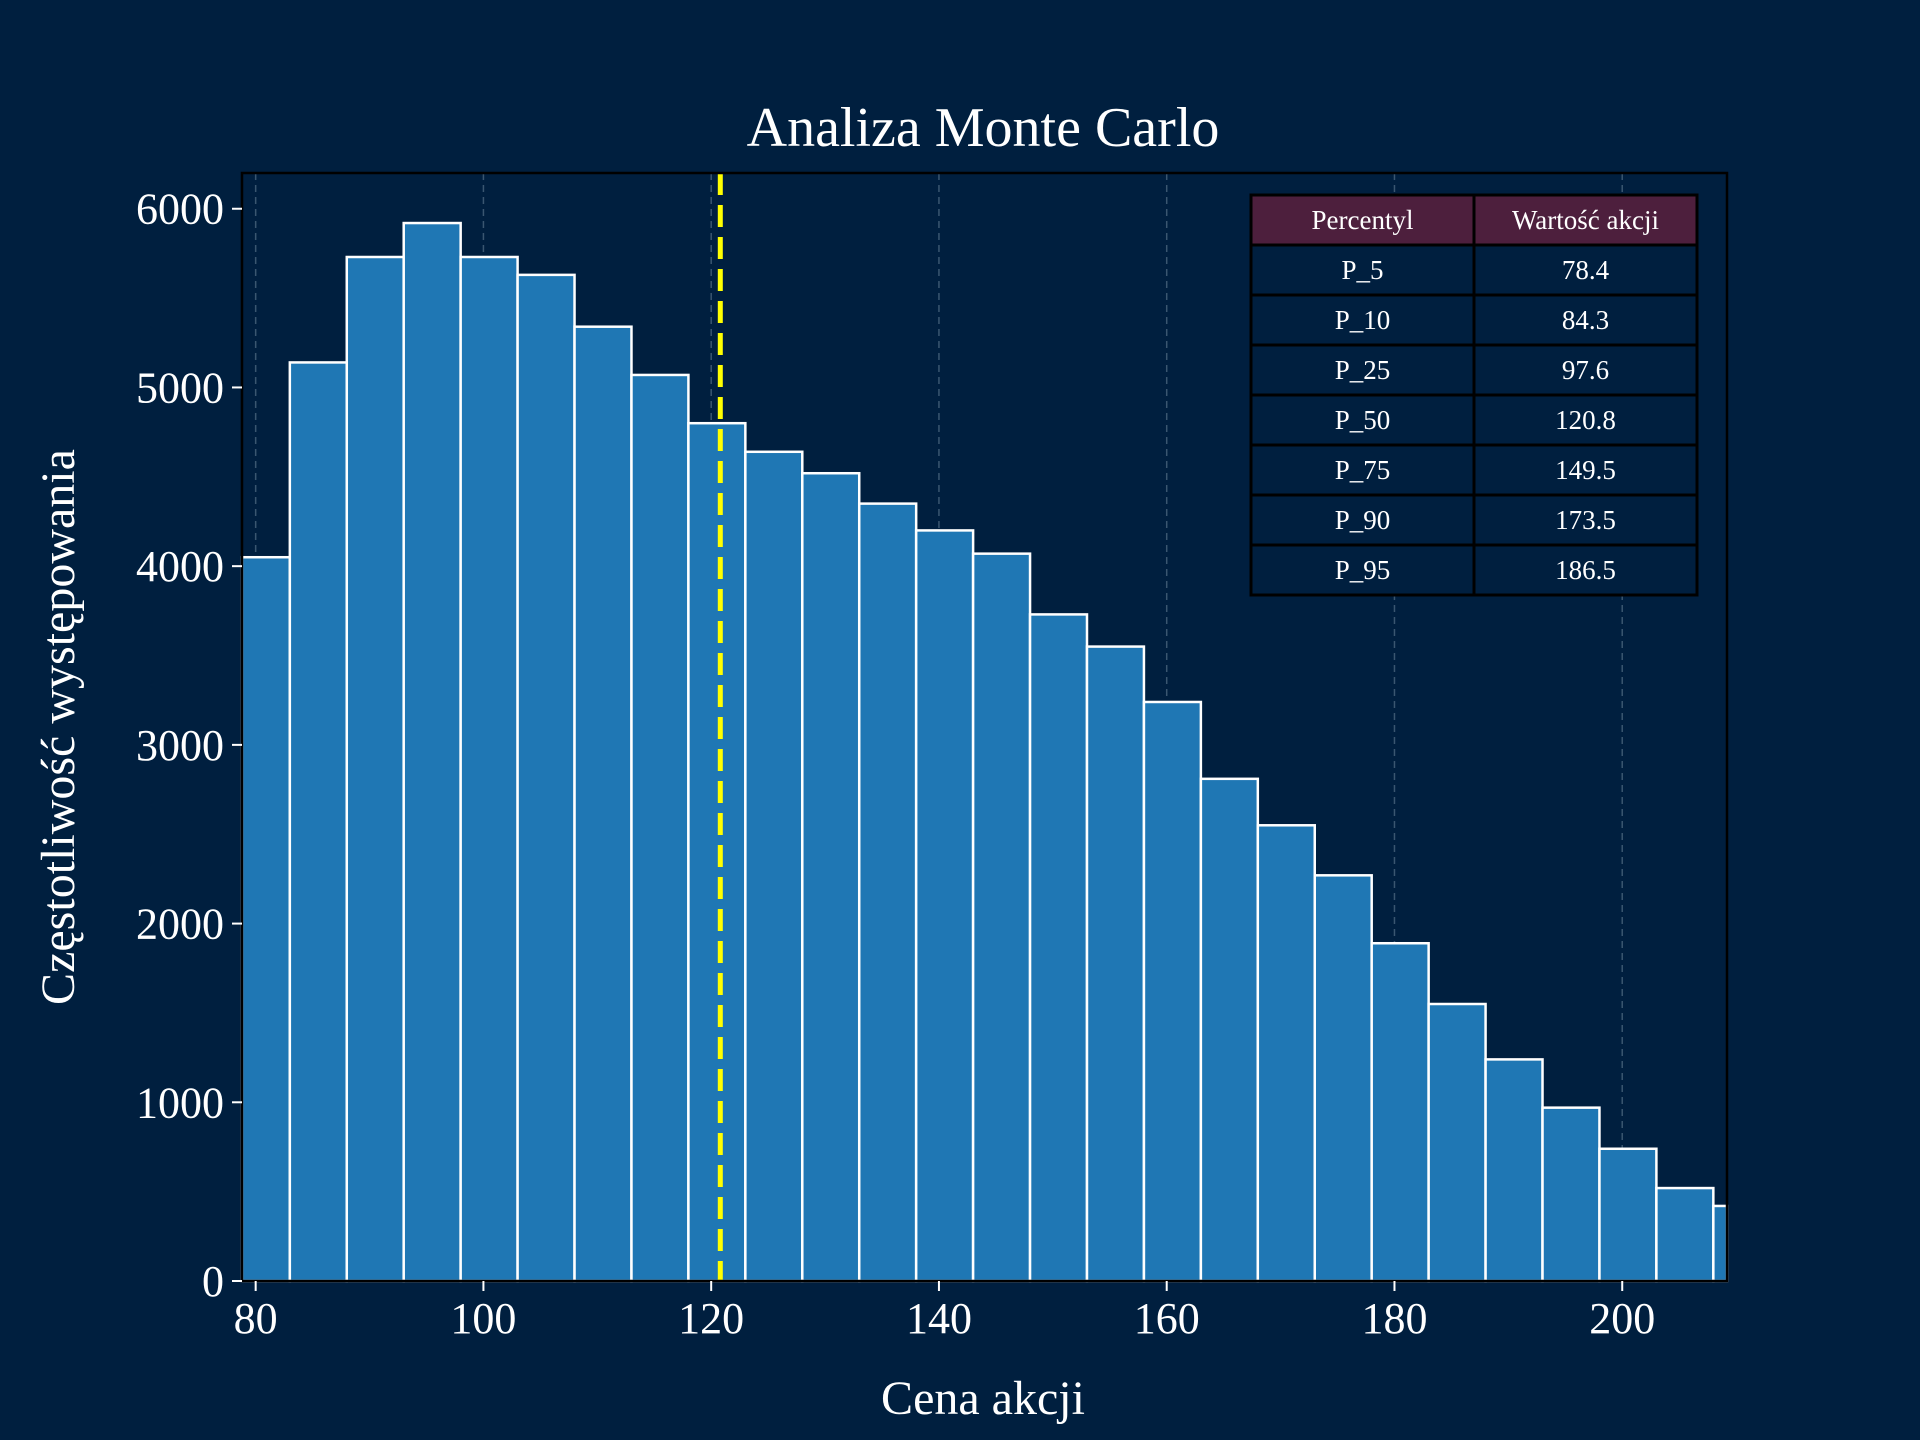 This screenshot has width=1920, height=1440. I want to click on y-tick-label: 4000, so click(180, 566).